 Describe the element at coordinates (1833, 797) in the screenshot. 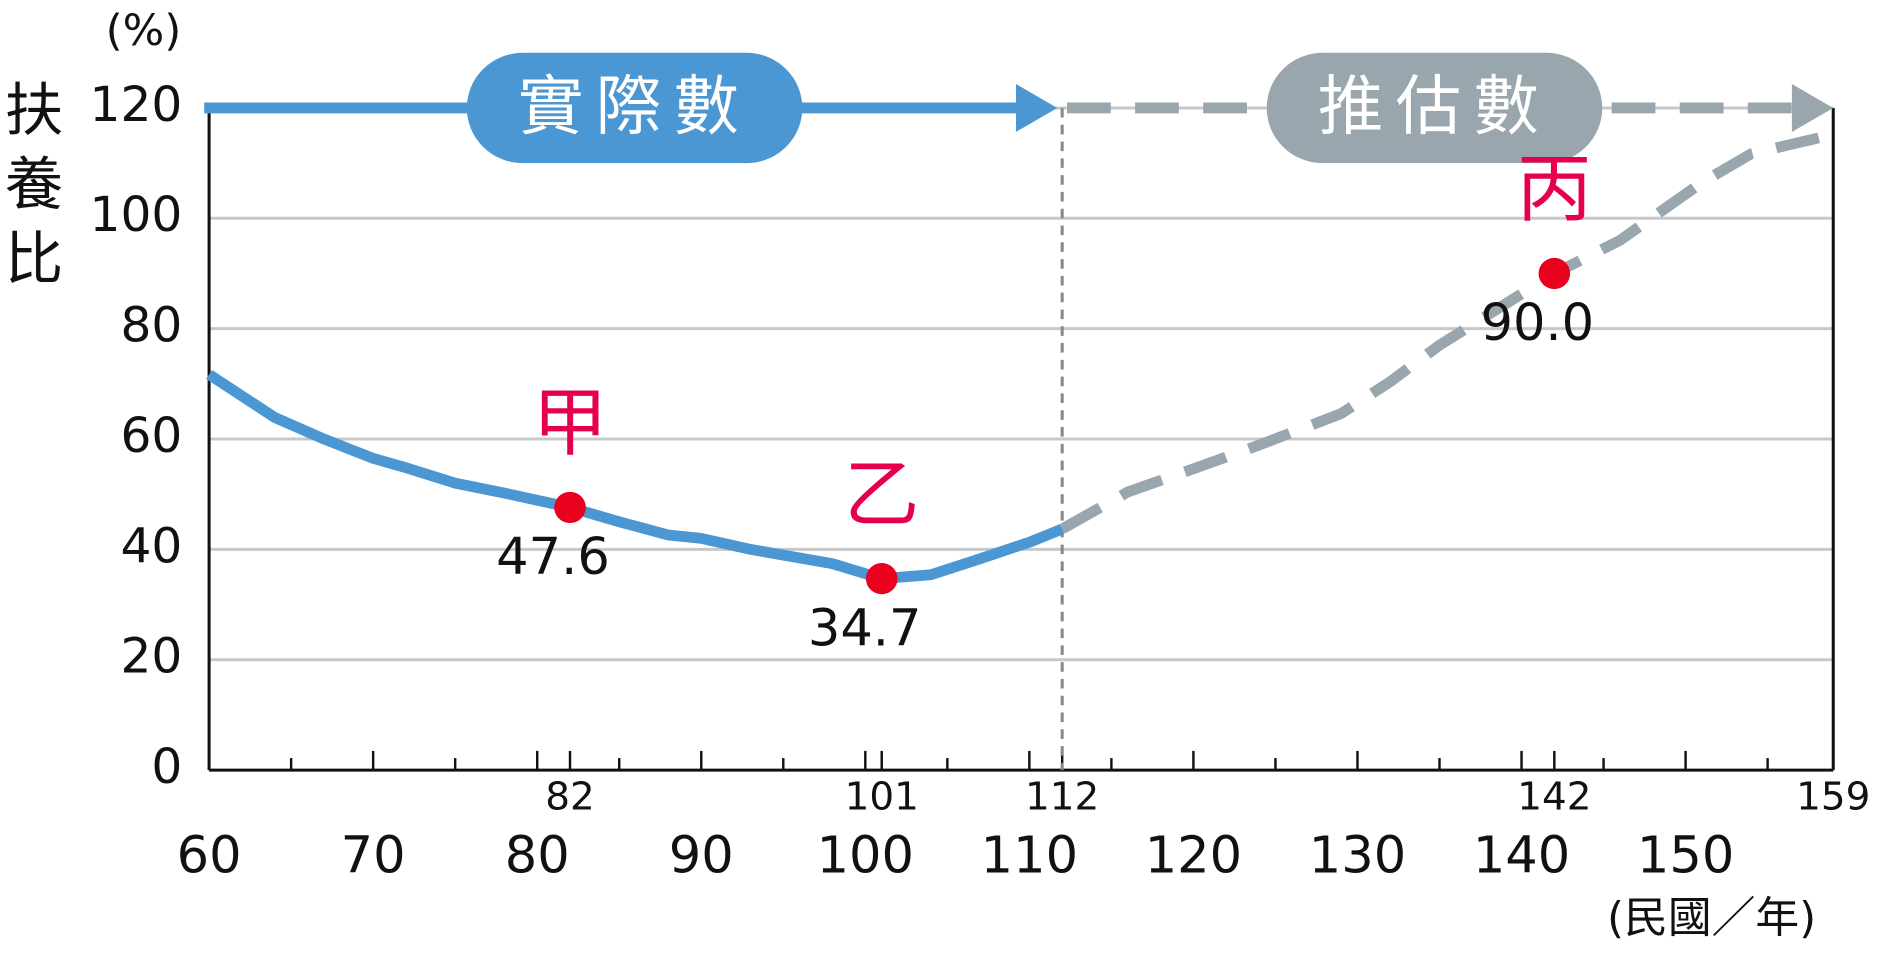

I see `x-highlight-label: 159` at that location.